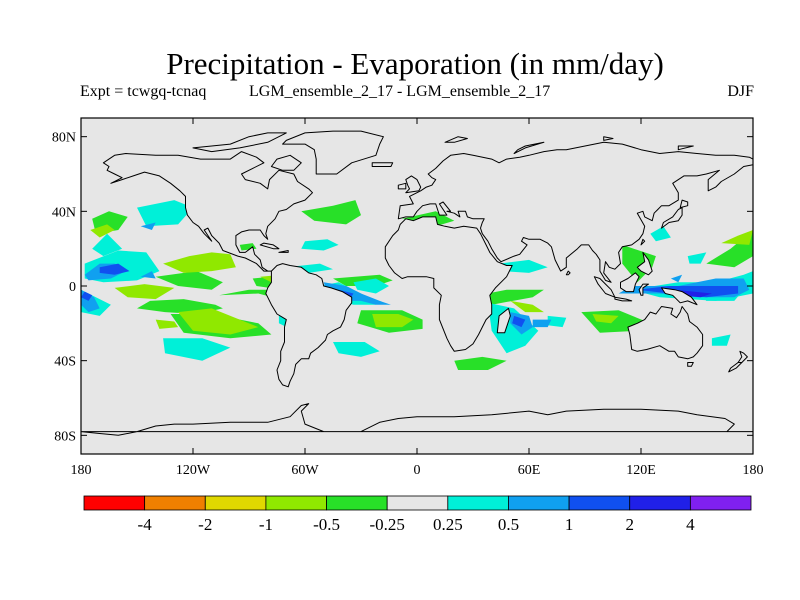 This screenshot has height=600, width=800. I want to click on y-tick-label-0: 80N, so click(64, 138).